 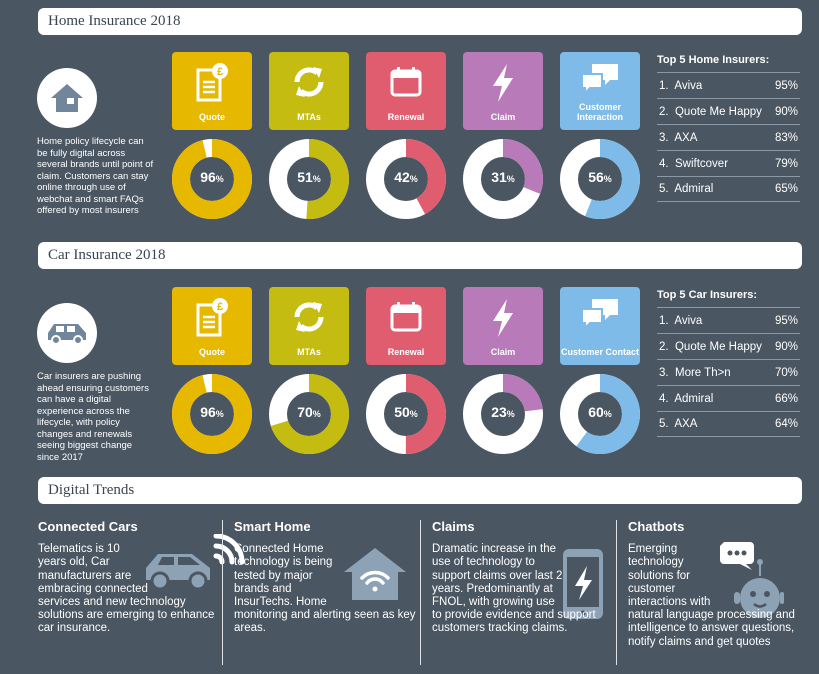 What do you see at coordinates (728, 137) in the screenshot?
I see `top5-row: 3. AXA 83%` at bounding box center [728, 137].